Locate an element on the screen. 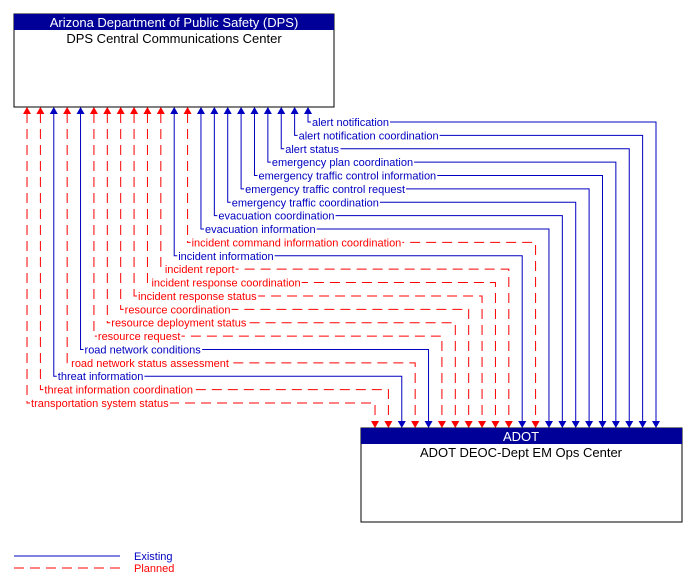  source-box-header is located at coordinates (174, 22).